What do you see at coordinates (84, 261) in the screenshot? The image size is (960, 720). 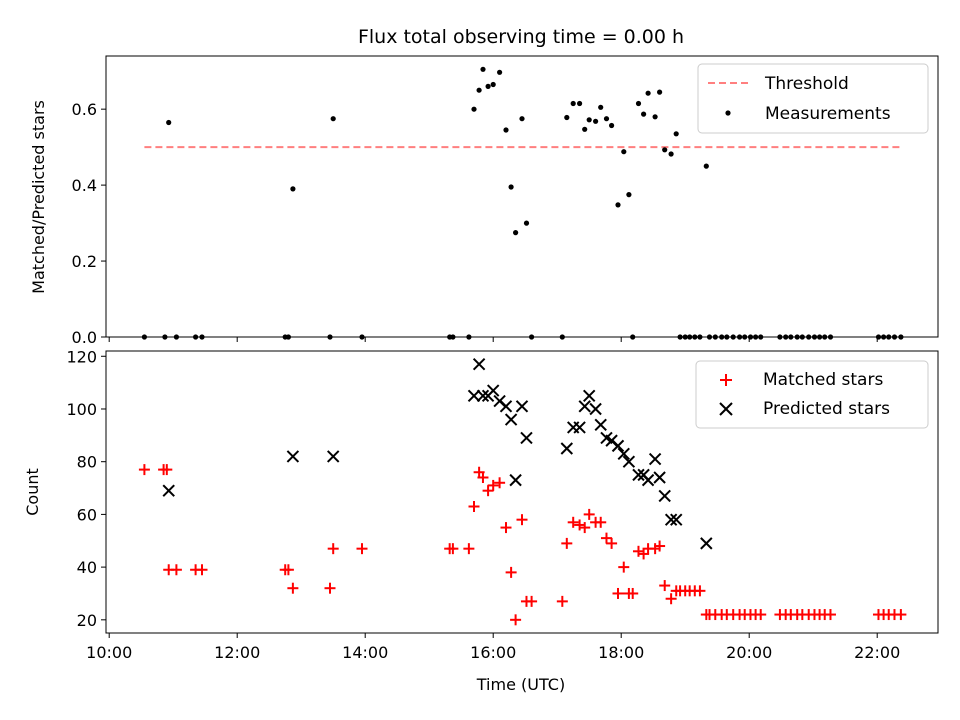 I see `top-ytick-label: 0.2` at bounding box center [84, 261].